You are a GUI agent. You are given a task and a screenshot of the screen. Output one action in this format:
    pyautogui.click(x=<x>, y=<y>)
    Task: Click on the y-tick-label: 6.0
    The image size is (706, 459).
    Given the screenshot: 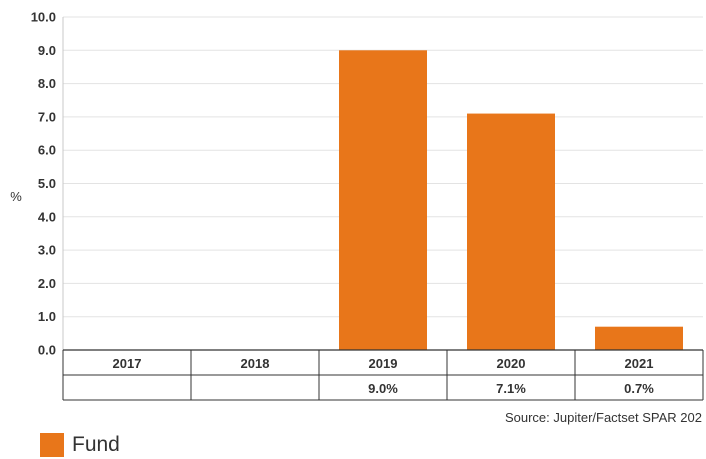 What is the action you would take?
    pyautogui.click(x=47, y=150)
    